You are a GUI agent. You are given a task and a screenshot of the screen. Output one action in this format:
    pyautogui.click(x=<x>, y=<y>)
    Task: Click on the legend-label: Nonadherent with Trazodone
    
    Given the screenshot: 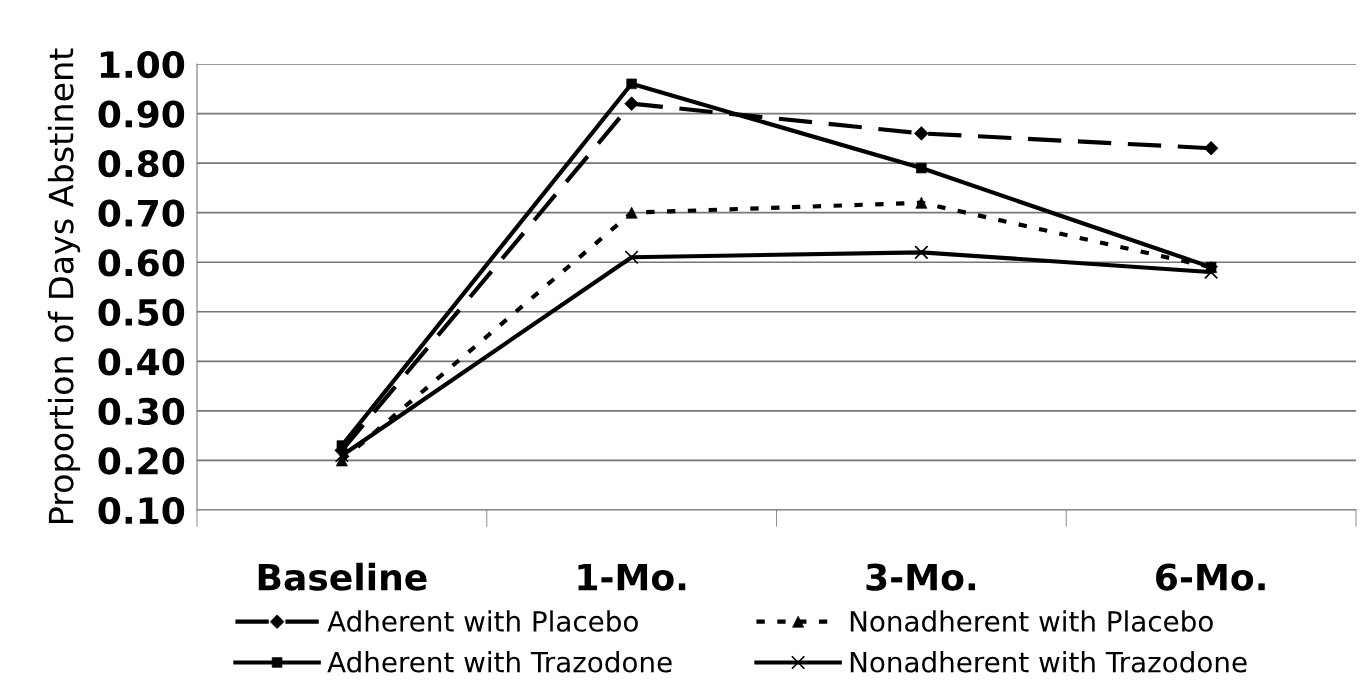 What is the action you would take?
    pyautogui.click(x=1048, y=662)
    